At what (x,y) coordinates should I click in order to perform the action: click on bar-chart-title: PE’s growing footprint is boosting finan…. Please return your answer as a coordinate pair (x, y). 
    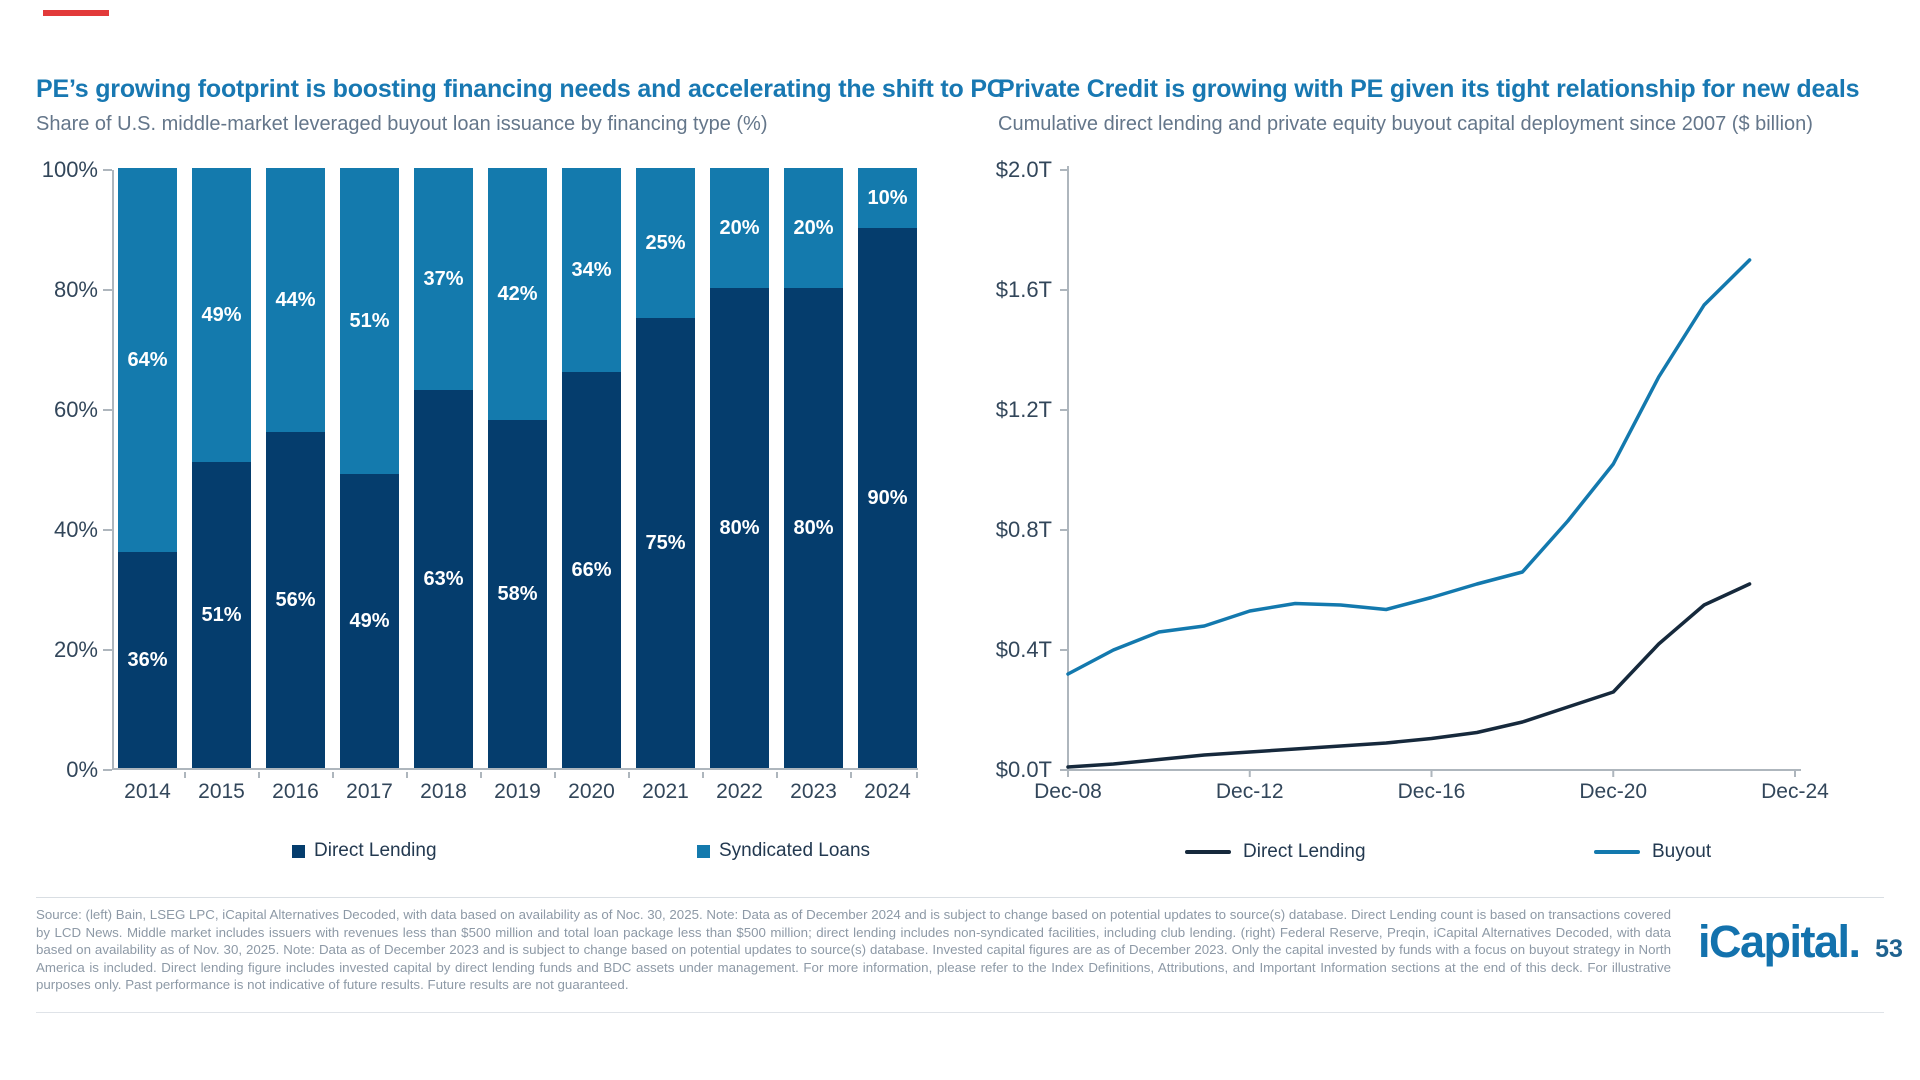
    Looking at the image, I should click on (520, 89).